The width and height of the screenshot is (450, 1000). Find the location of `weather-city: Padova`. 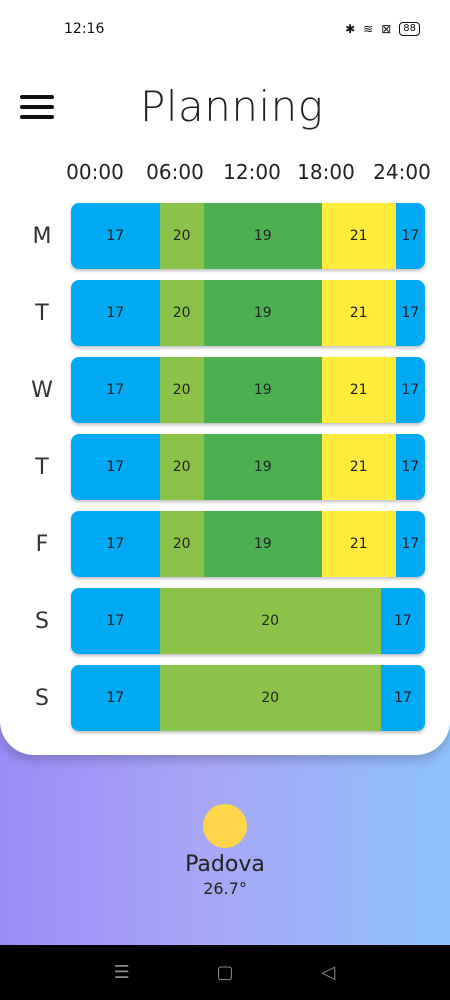

weather-city: Padova is located at coordinates (225, 864).